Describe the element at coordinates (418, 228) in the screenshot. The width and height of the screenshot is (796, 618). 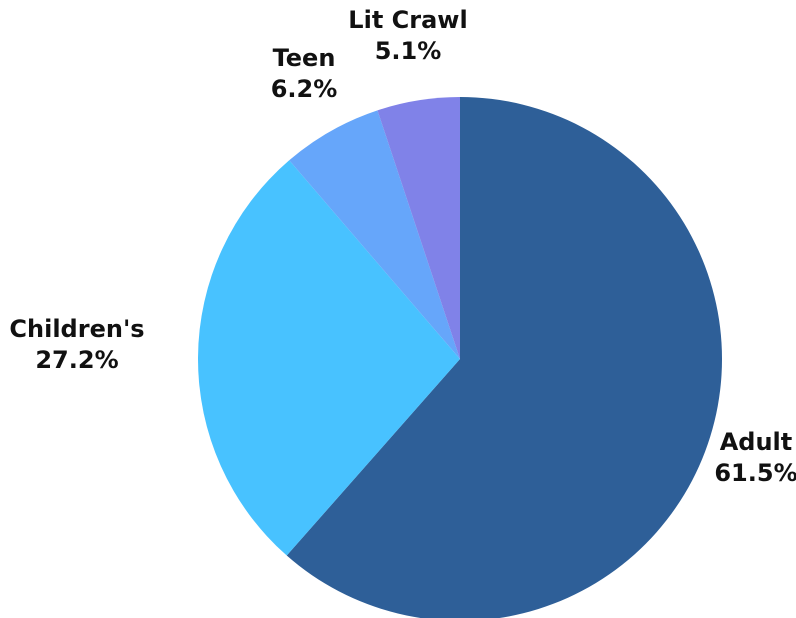
I see `pie-slice-lit-crawl` at that location.